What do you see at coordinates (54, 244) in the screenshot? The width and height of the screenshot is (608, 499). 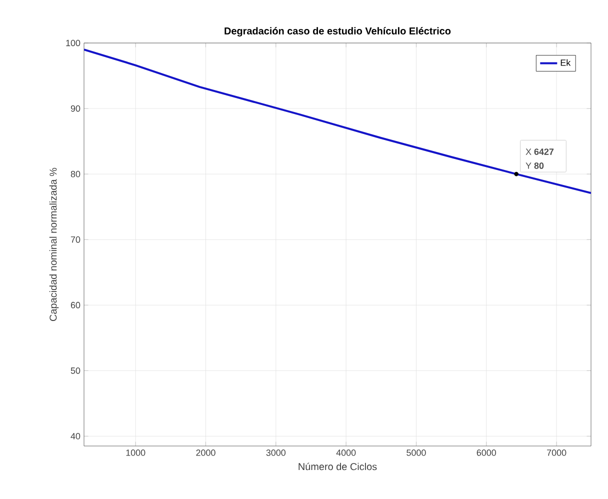 I see `y-axis-title: Capacidad nominal normalizada %` at bounding box center [54, 244].